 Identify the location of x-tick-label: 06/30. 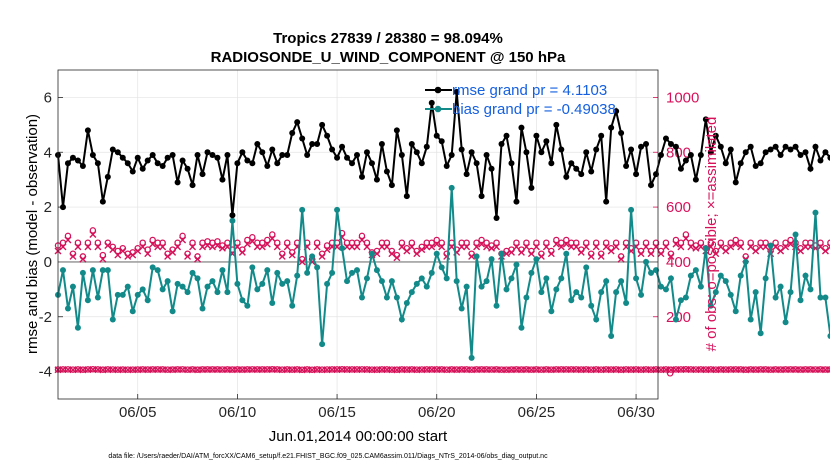
(636, 412).